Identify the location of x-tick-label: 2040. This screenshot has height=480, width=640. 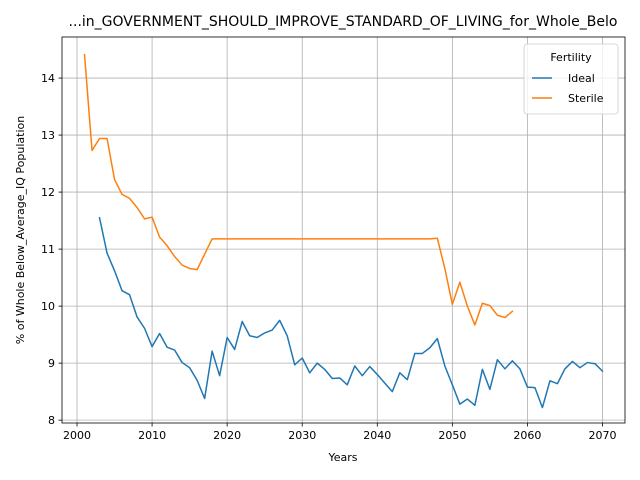
(377, 435).